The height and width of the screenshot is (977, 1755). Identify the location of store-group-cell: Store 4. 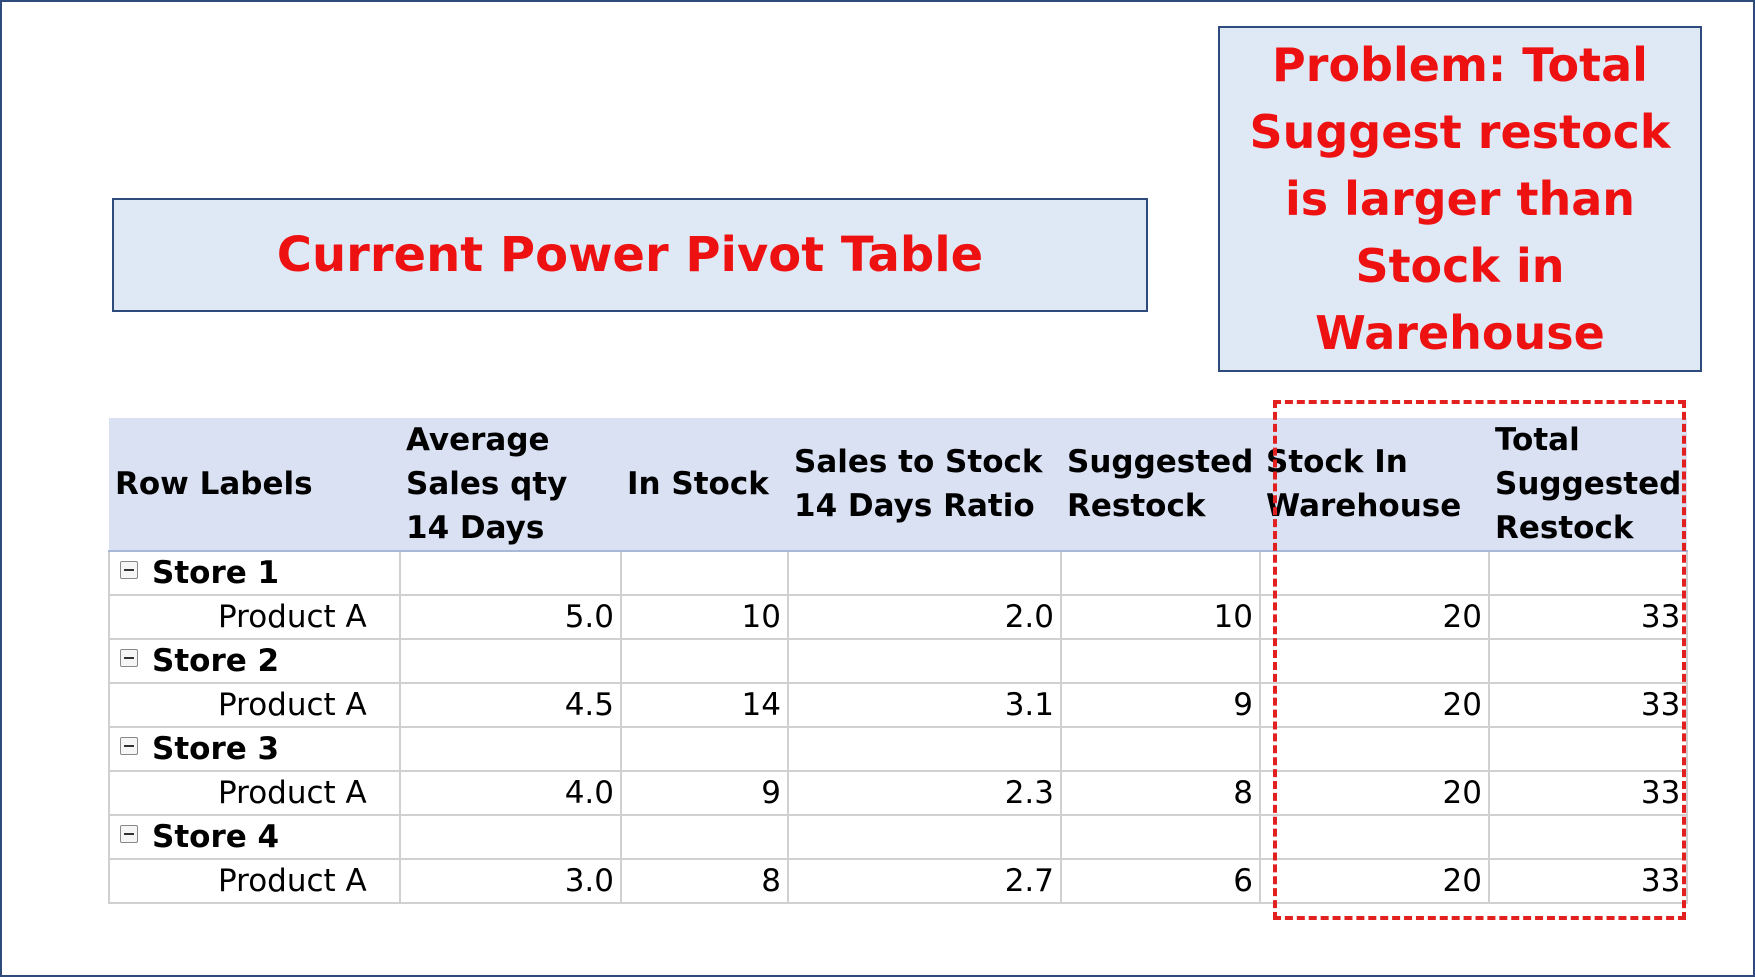
(254, 837).